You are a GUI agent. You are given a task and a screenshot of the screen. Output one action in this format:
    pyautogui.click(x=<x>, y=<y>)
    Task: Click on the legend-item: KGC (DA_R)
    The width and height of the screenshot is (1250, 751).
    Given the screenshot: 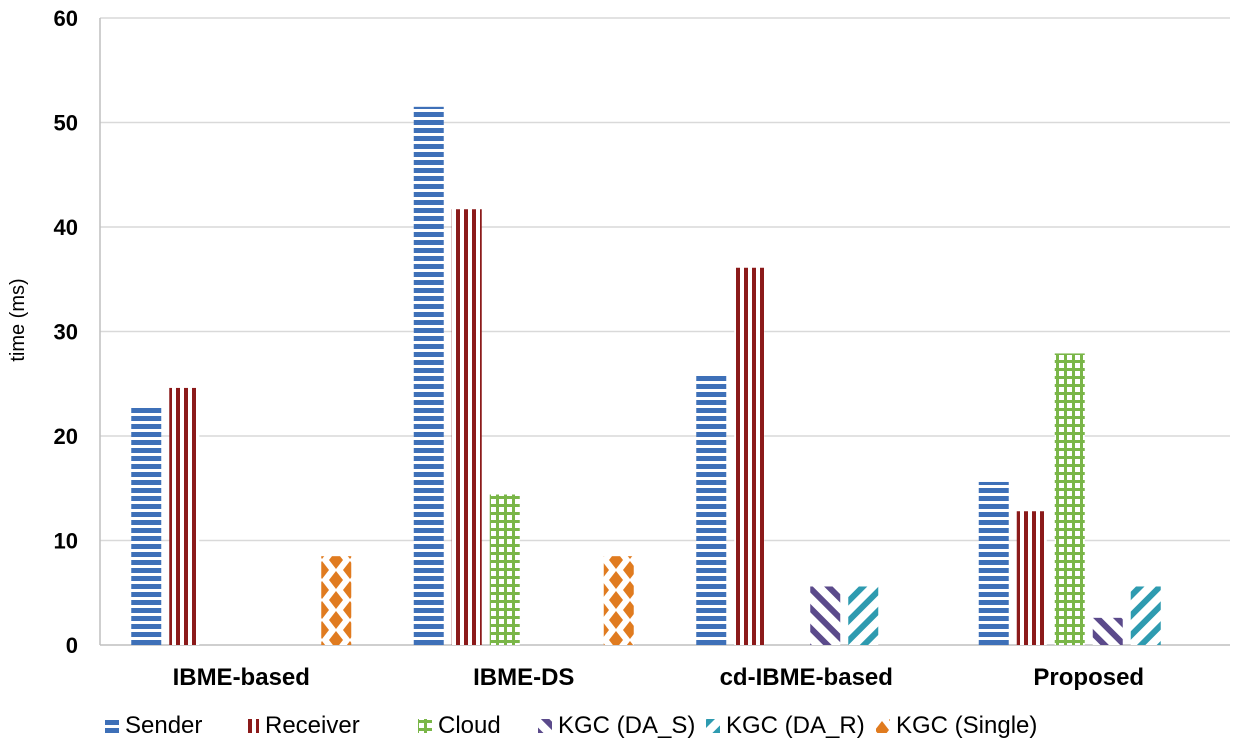 What is the action you would take?
    pyautogui.click(x=785, y=725)
    